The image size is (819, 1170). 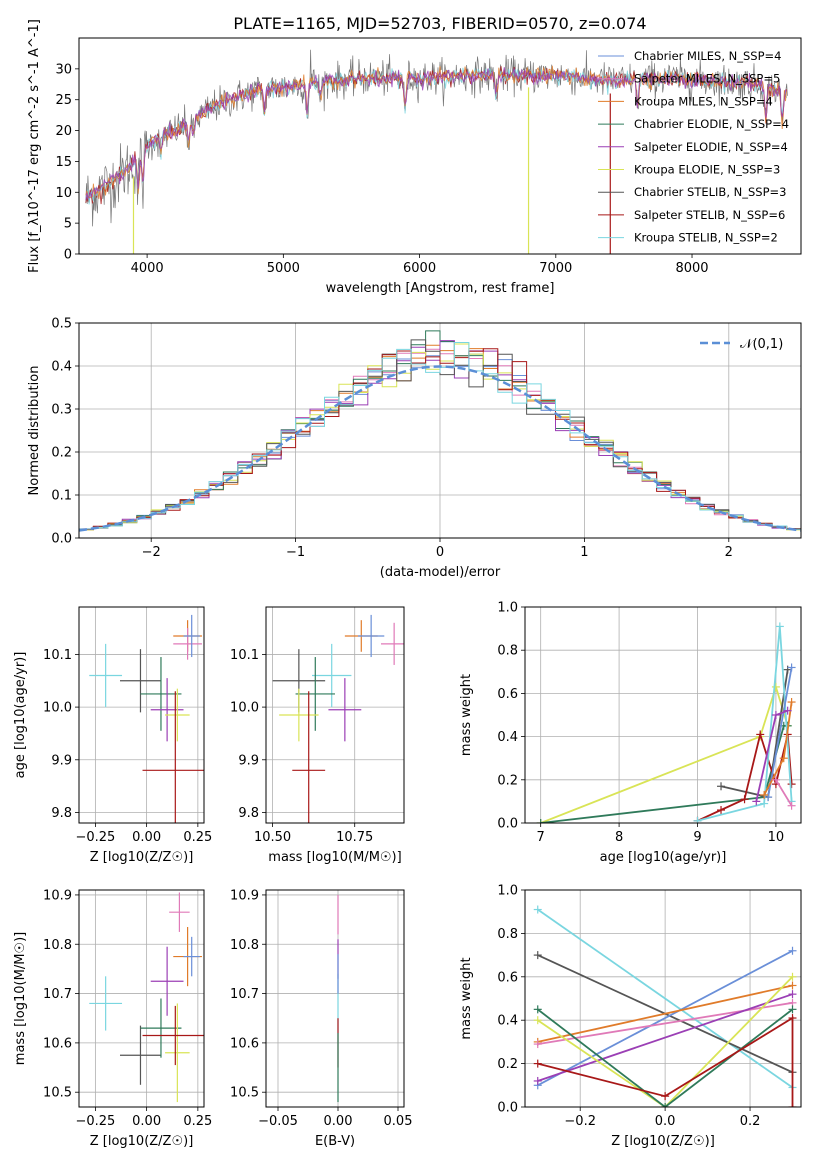 What do you see at coordinates (63, 100) in the screenshot?
I see `y-tick-label: 25` at bounding box center [63, 100].